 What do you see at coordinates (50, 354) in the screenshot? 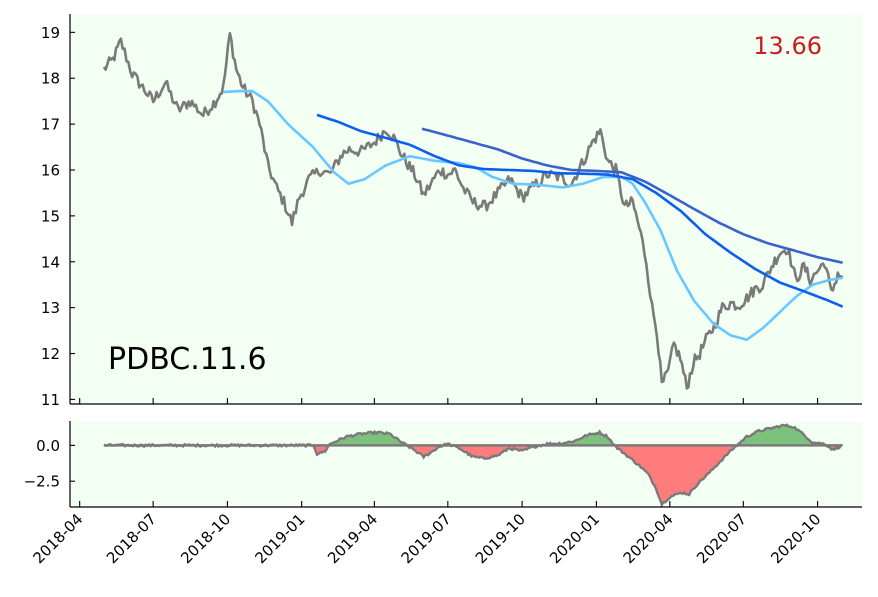
I see `y-tick-label: 12` at bounding box center [50, 354].